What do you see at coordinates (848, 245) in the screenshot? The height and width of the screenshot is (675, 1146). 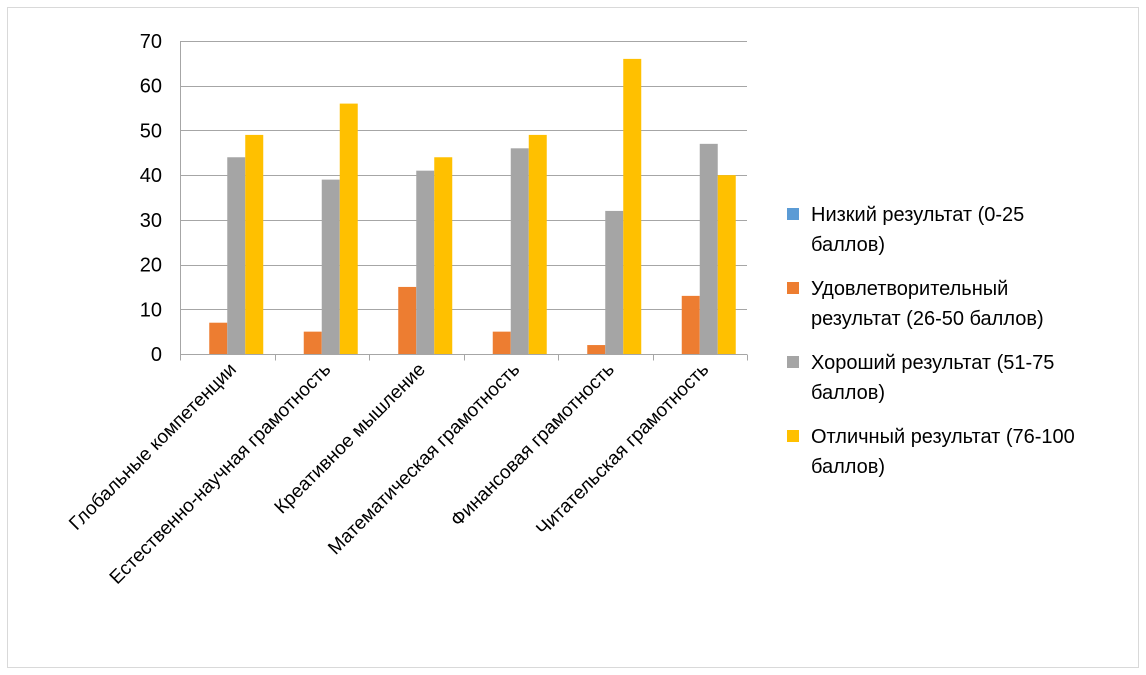 I see `legend-label-1: баллов)` at bounding box center [848, 245].